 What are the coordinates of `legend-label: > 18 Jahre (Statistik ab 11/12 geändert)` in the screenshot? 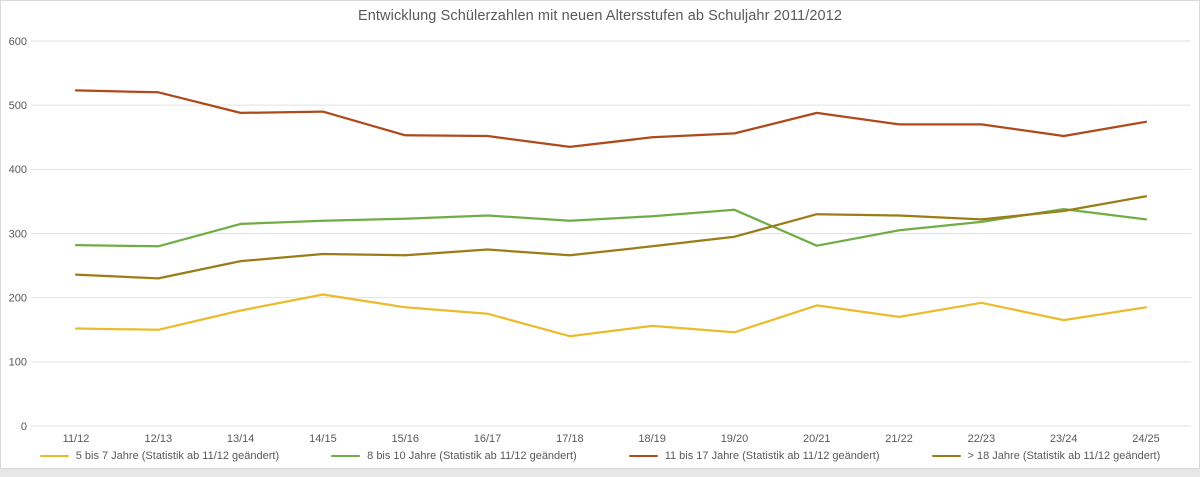 It's located at (1064, 456).